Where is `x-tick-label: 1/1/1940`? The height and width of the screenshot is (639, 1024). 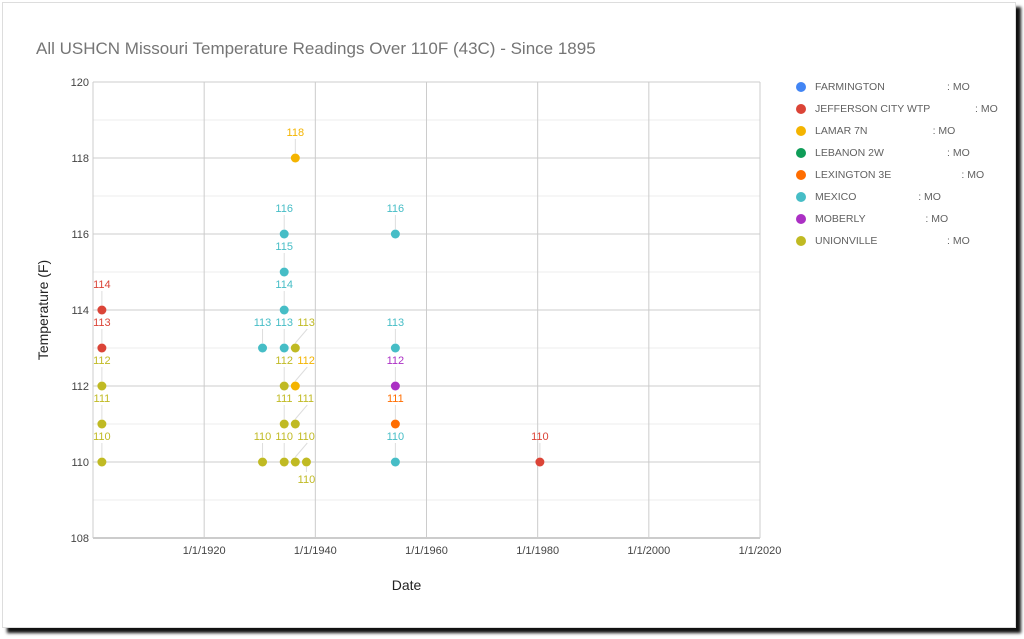 x-tick-label: 1/1/1940 is located at coordinates (315, 551).